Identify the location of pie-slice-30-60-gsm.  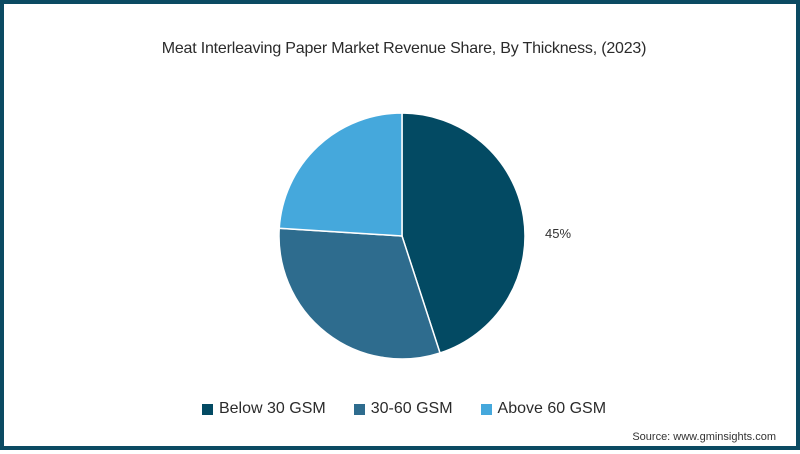
(359, 293).